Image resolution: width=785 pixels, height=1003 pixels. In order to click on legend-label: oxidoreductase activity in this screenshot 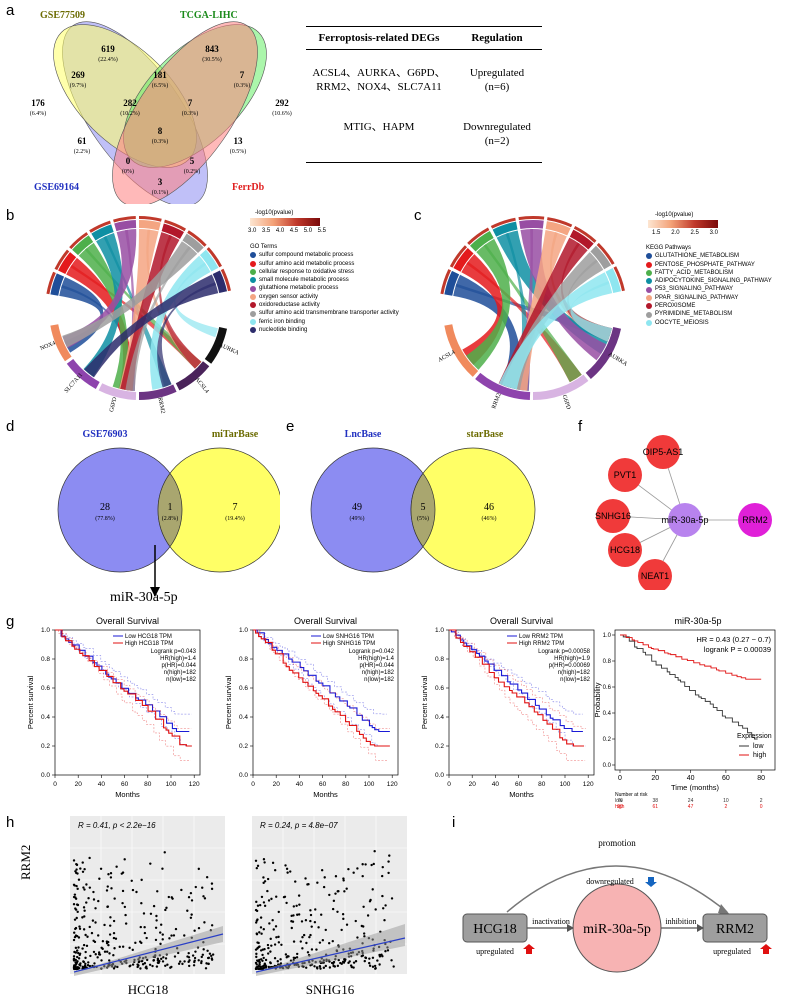, I will do `click(289, 305)`.